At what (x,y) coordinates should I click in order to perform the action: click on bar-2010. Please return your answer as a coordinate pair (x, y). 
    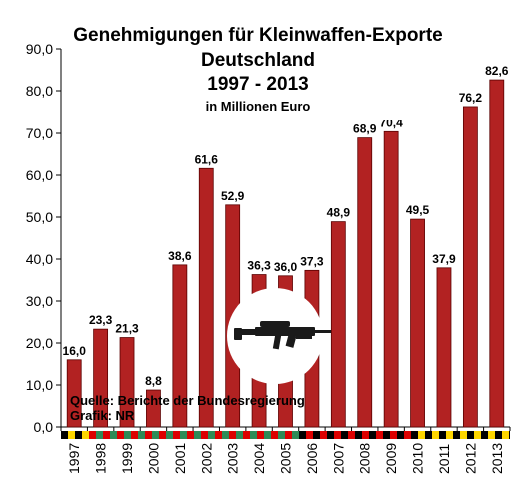
    Looking at the image, I should click on (417, 323).